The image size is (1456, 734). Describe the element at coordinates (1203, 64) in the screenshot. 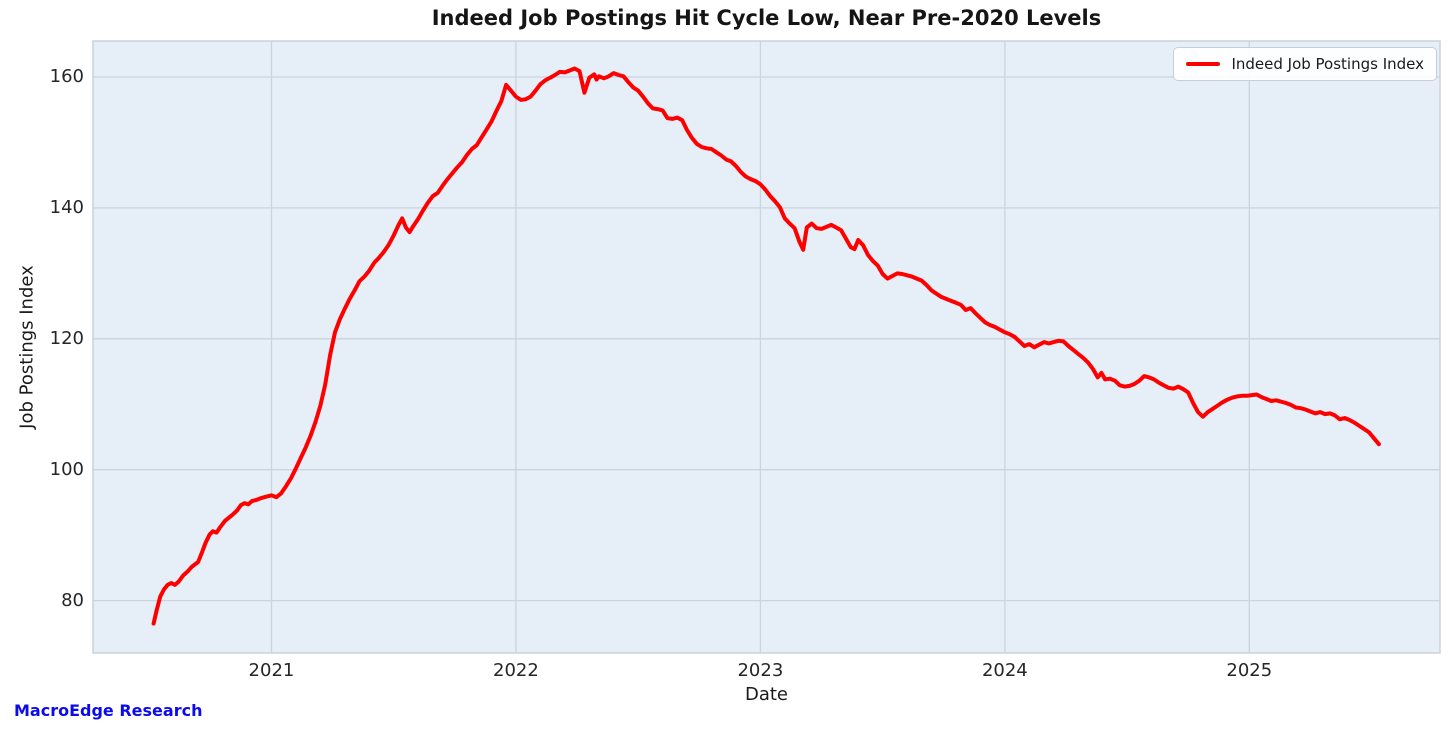

I see `legend-line-swatch` at that location.